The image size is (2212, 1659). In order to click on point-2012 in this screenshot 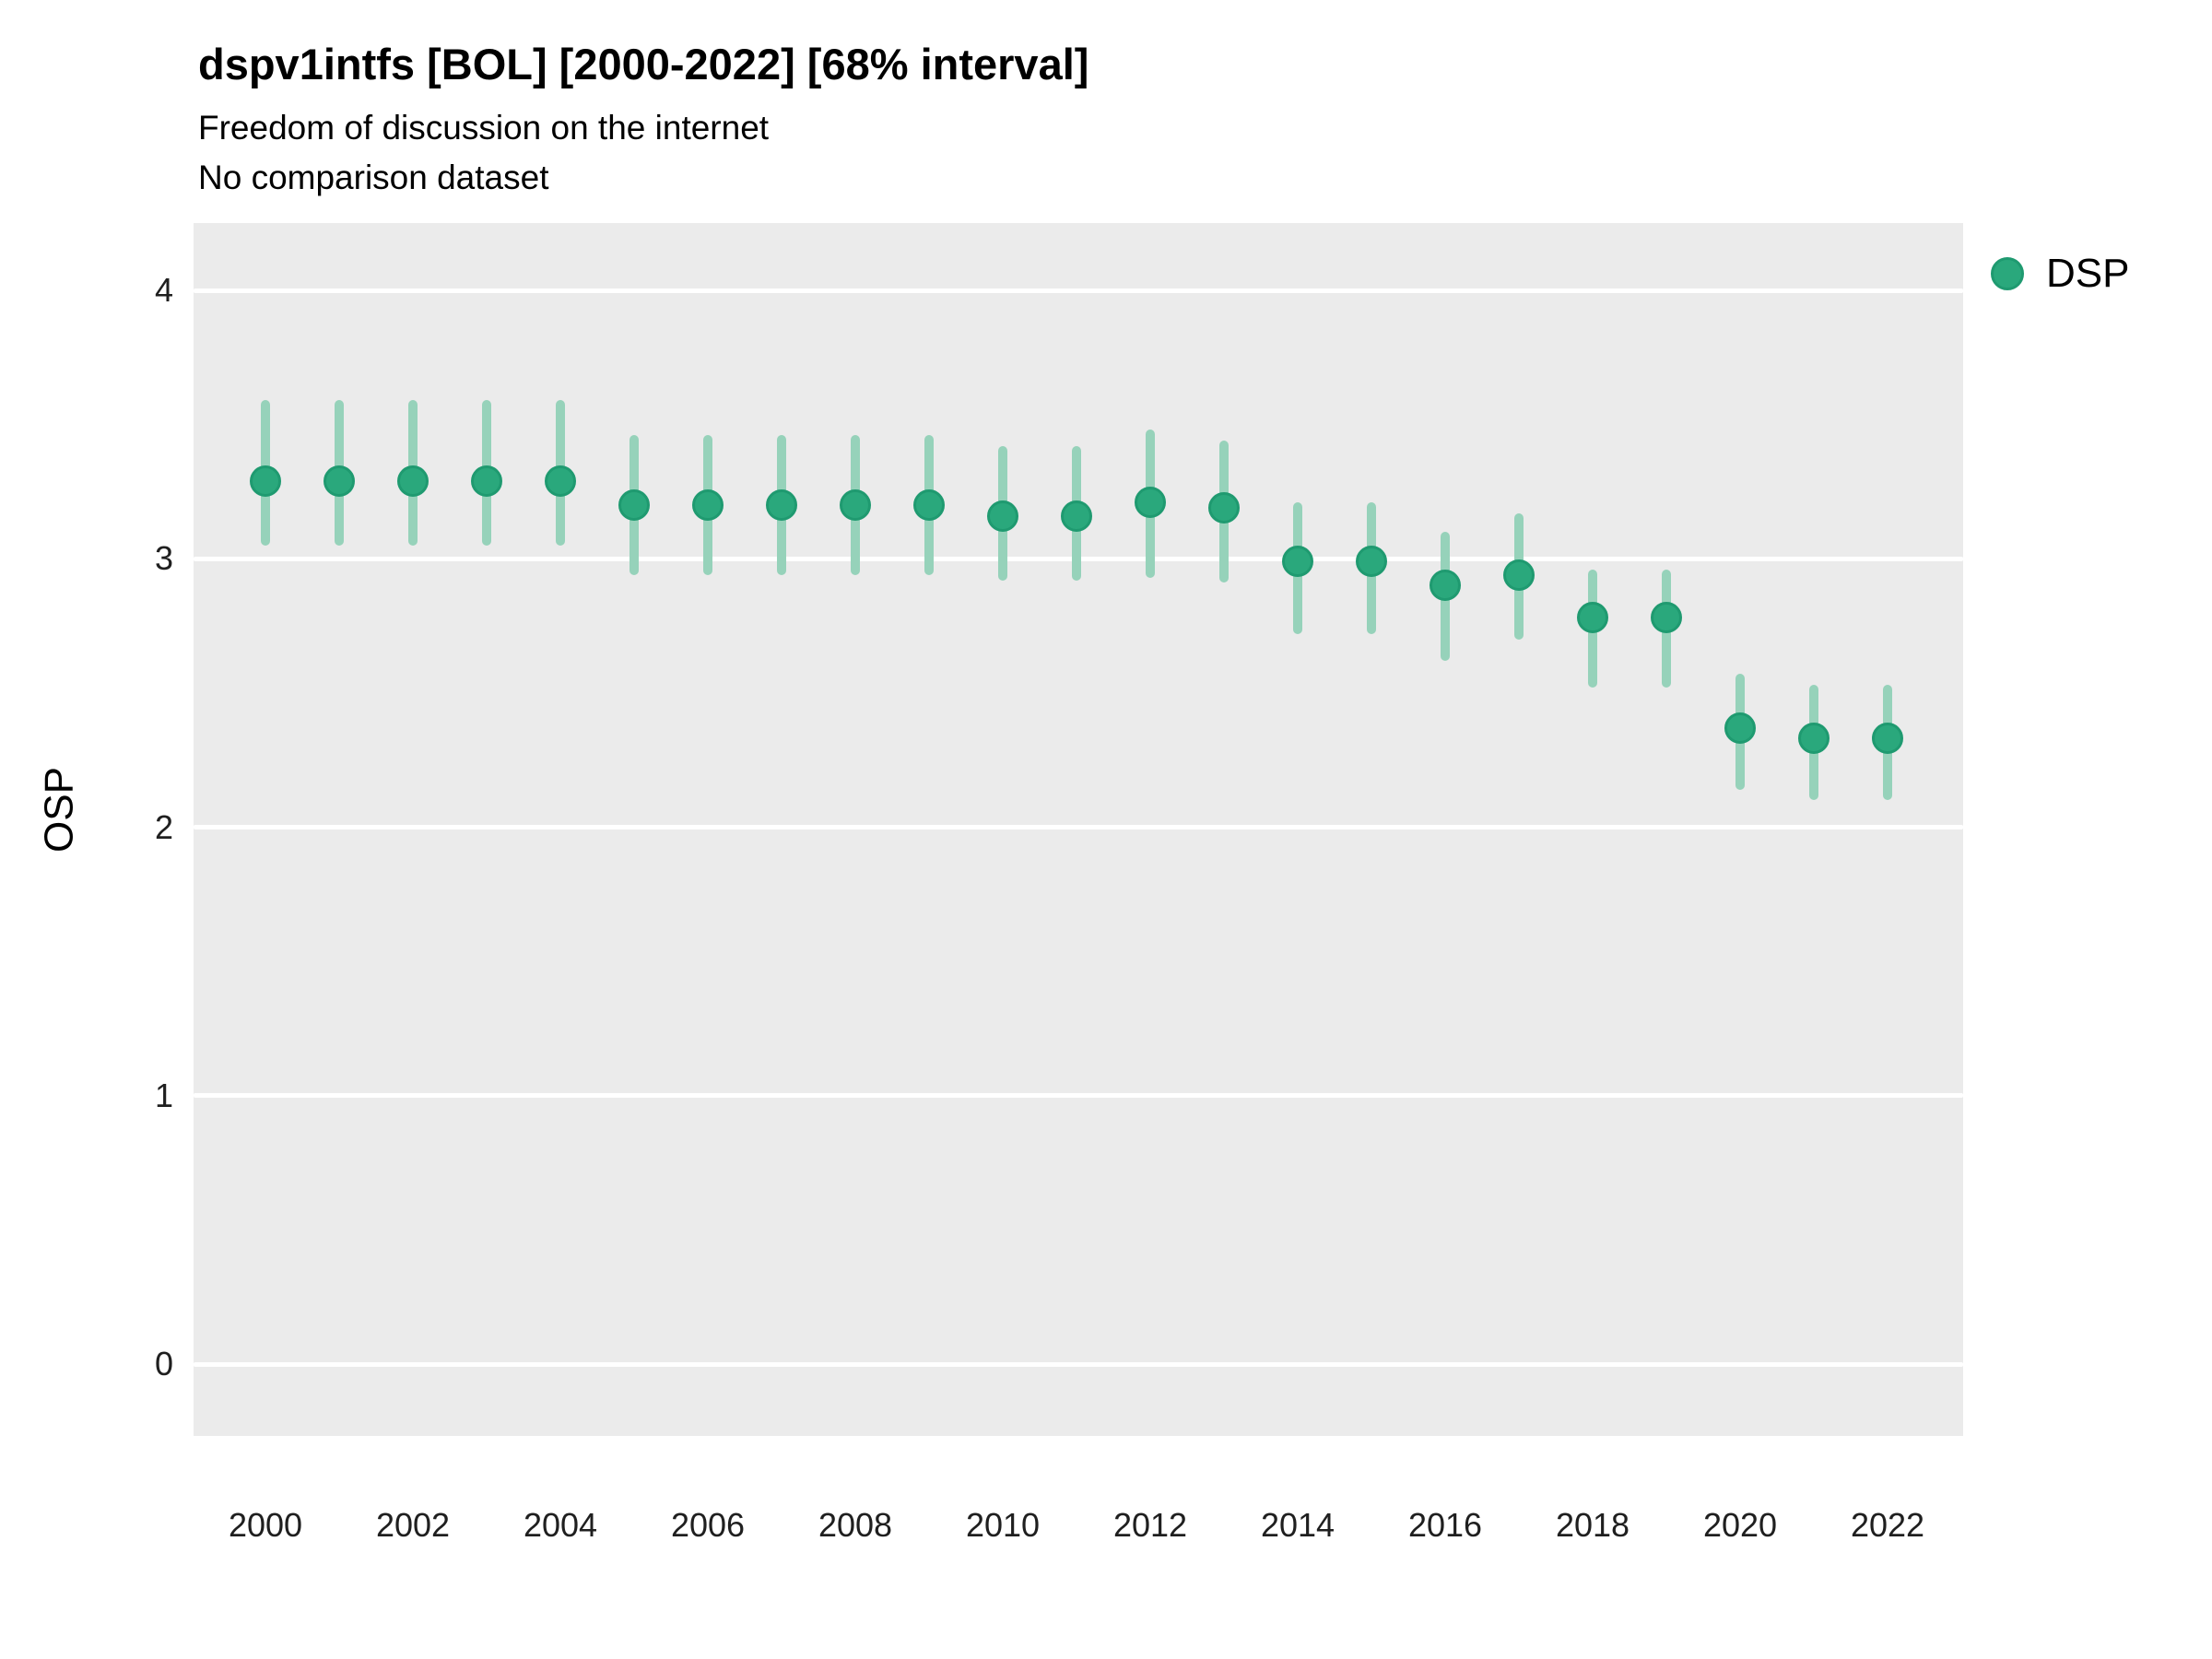, I will do `click(1150, 503)`.